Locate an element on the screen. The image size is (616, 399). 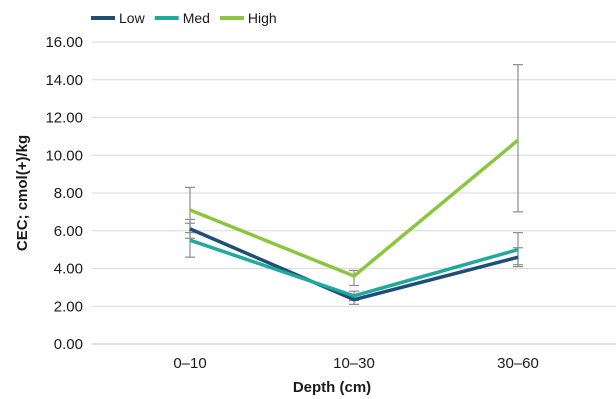
series-line-low is located at coordinates (354, 264).